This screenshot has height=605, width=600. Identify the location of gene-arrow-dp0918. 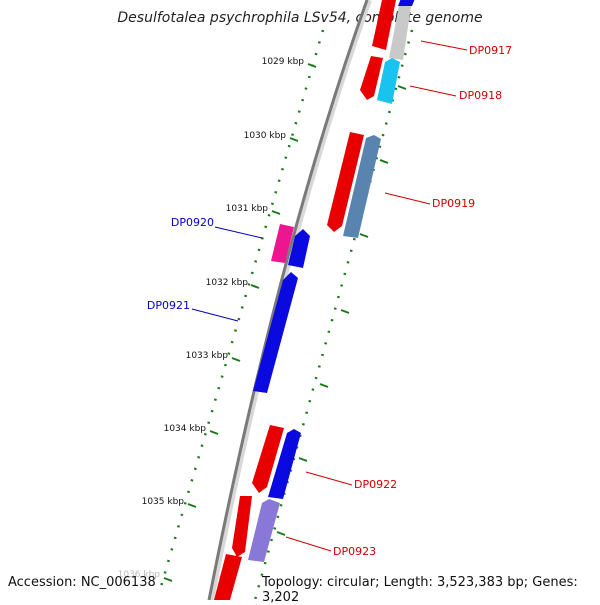
(388, 81).